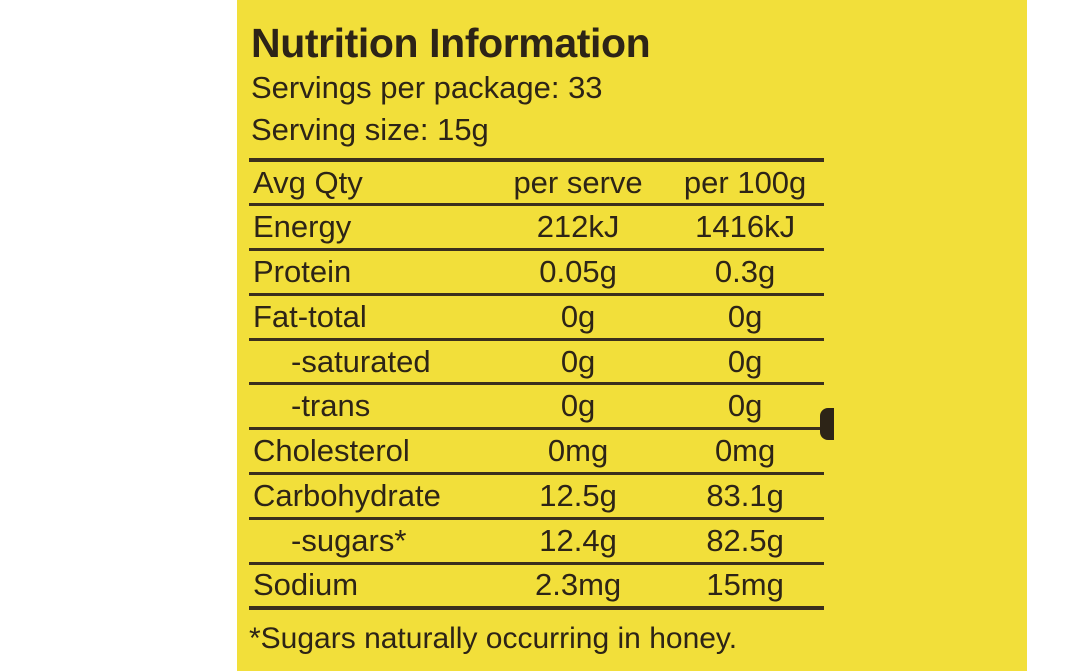 The height and width of the screenshot is (671, 1068). What do you see at coordinates (369, 360) in the screenshot?
I see `nutrient-name: -saturated` at bounding box center [369, 360].